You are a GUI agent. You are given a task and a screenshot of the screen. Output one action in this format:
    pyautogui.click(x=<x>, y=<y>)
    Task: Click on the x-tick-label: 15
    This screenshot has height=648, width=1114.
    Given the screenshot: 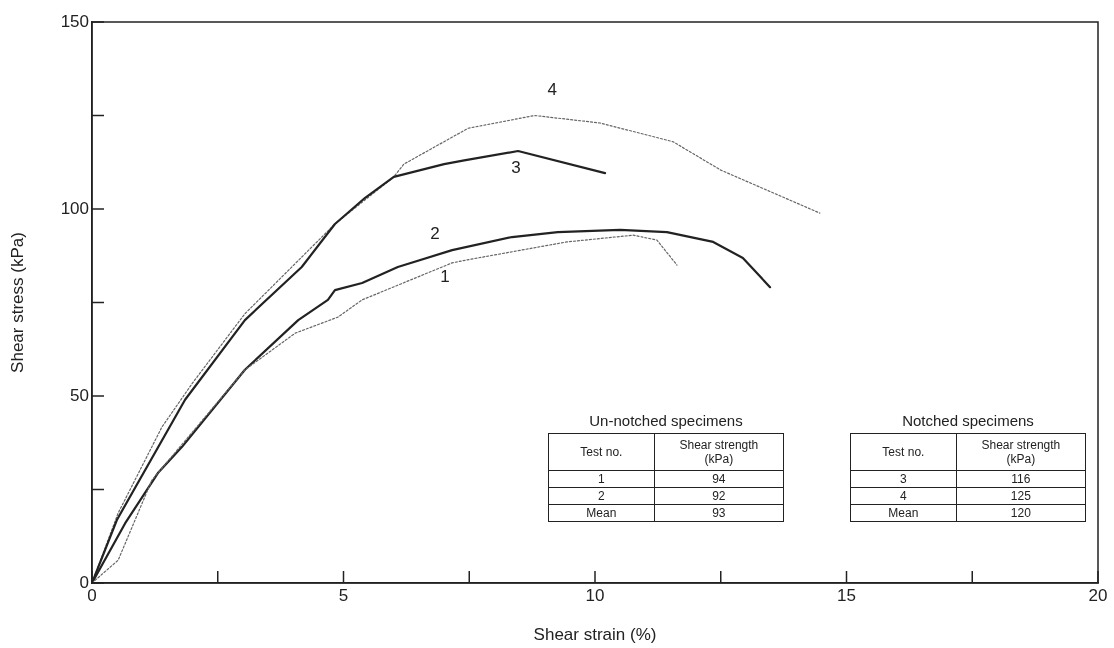 What is the action you would take?
    pyautogui.click(x=846, y=595)
    